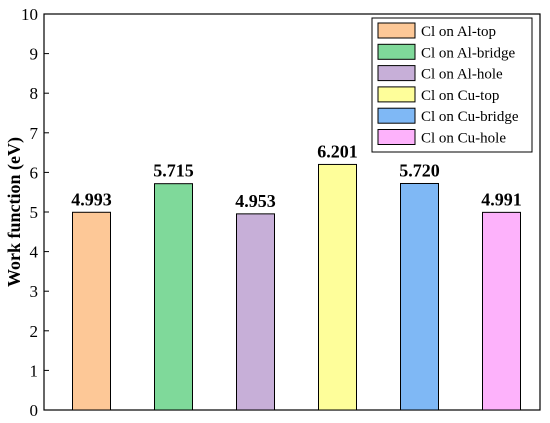 Image resolution: width=550 pixels, height=423 pixels. I want to click on y-tick-label: 9, so click(34, 54).